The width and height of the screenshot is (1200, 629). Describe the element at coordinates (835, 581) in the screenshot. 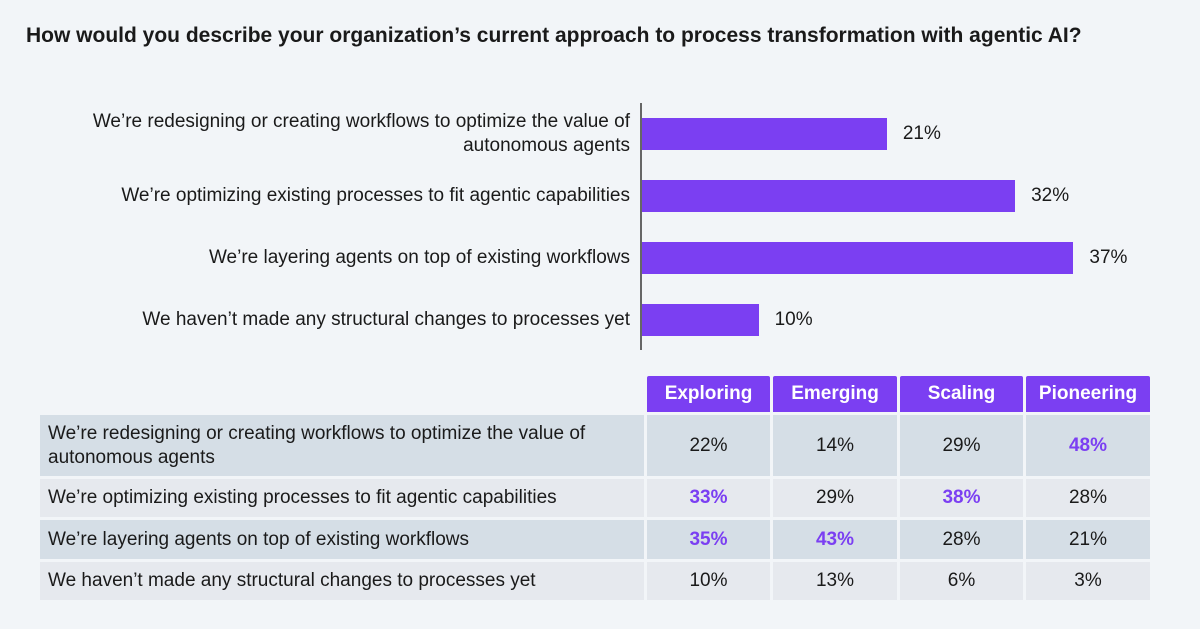

I see `table-cell: 13%` at that location.